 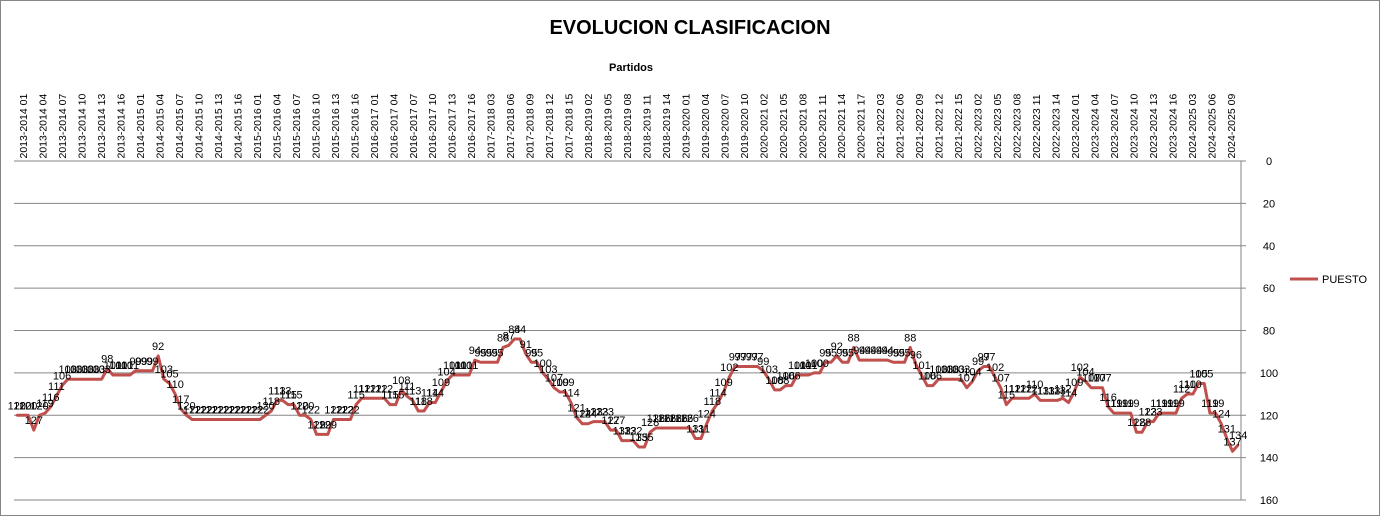 What do you see at coordinates (1080, 368) in the screenshot?
I see `data-label: 102` at bounding box center [1080, 368].